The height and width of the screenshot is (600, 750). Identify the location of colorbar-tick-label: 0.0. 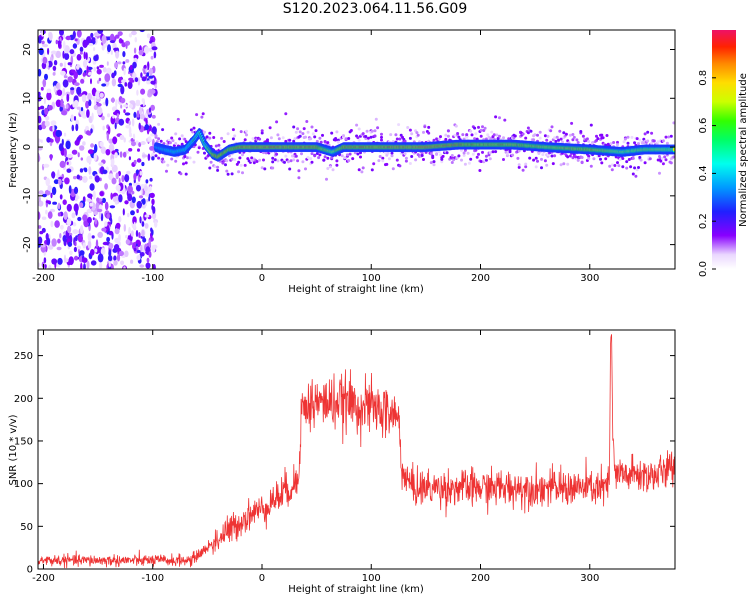
(703, 269).